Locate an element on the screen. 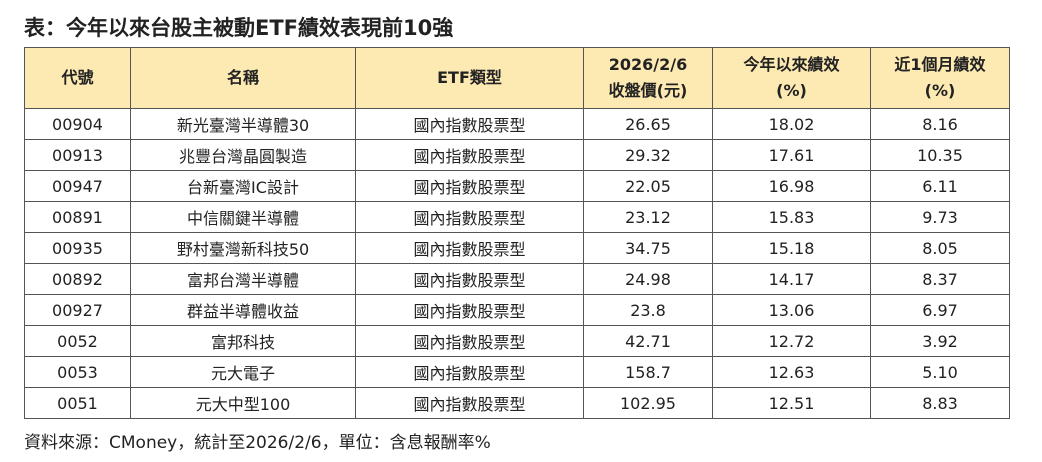  table-cell: 富邦科技 is located at coordinates (243, 341).